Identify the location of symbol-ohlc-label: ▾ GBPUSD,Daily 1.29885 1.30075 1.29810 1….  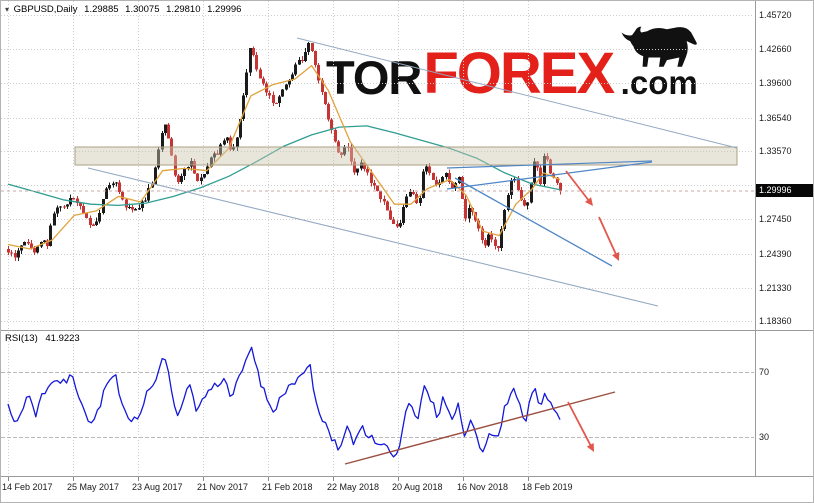
(125, 9).